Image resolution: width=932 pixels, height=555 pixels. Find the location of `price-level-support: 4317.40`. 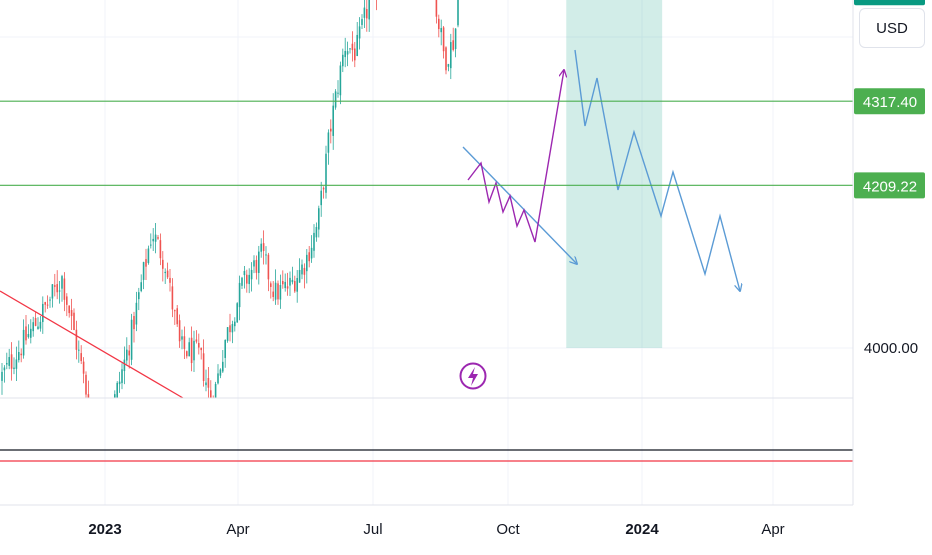

price-level-support: 4317.40 is located at coordinates (462, 101).